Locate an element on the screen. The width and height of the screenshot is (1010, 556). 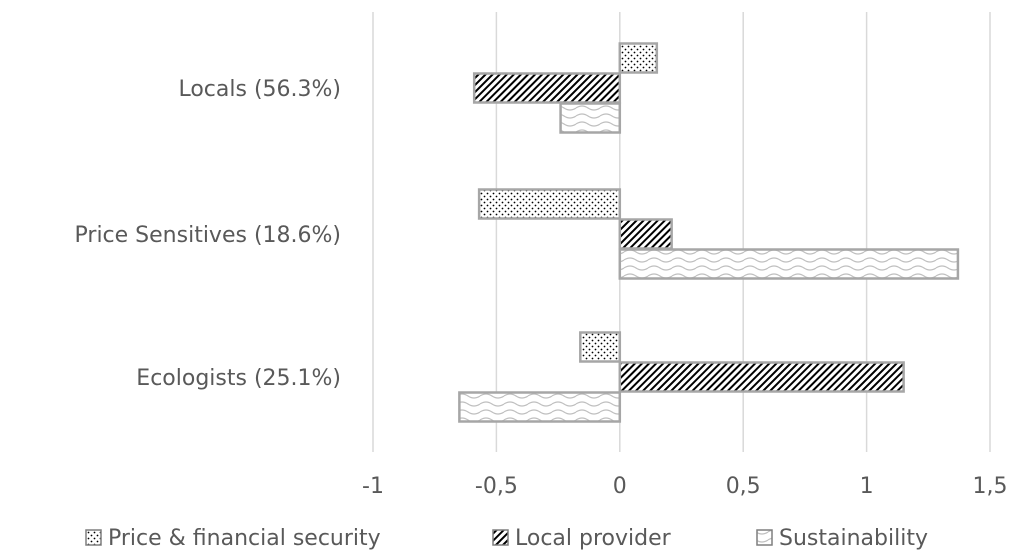
legend-label: Local provider is located at coordinates (593, 538).